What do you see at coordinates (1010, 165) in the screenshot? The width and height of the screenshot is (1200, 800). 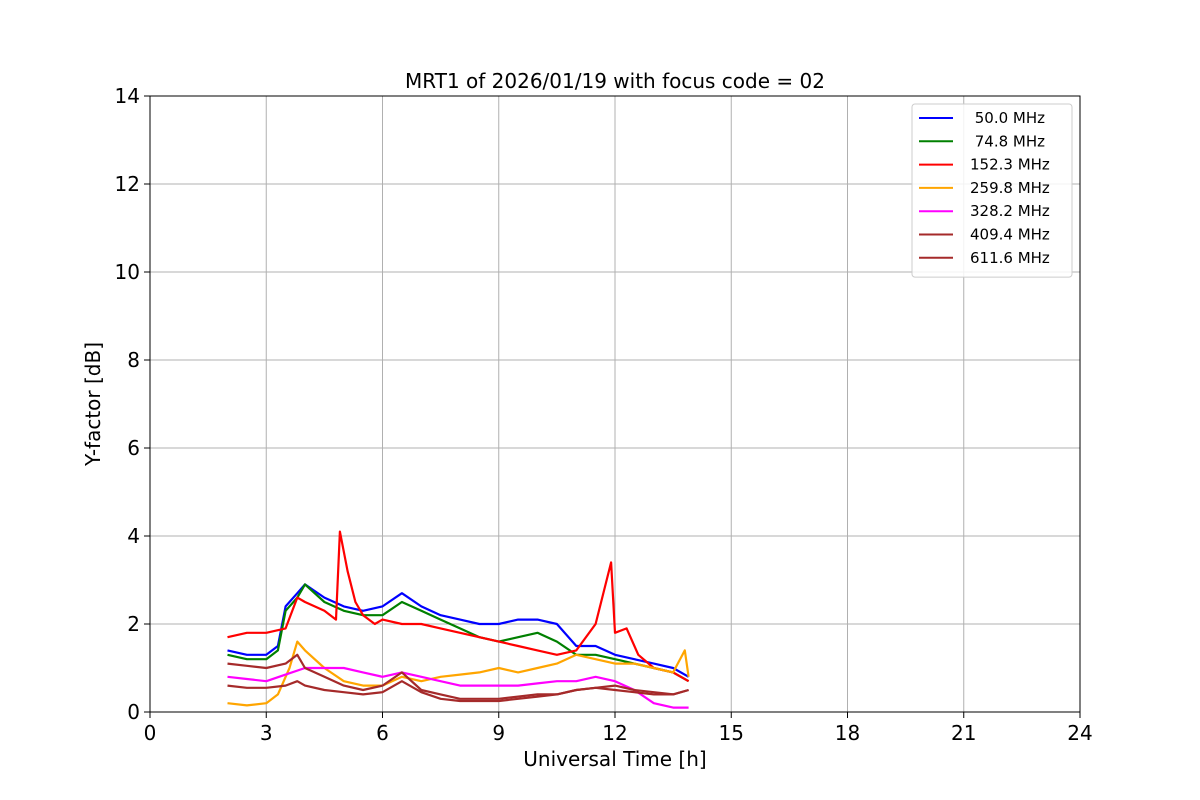 I see `legend-entry: 152.3 MHz` at bounding box center [1010, 165].